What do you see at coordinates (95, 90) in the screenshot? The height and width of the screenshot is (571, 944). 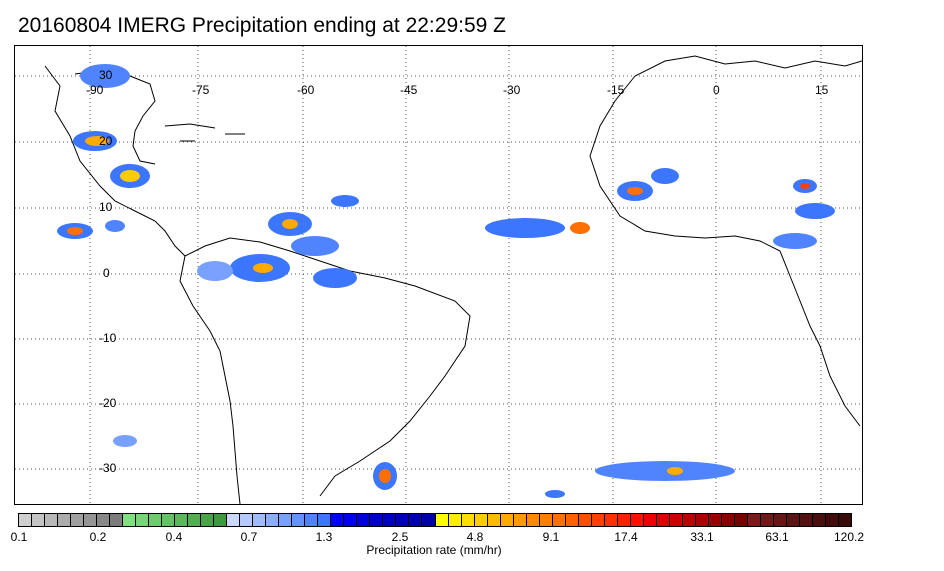 I see `lon-label: -90` at bounding box center [95, 90].